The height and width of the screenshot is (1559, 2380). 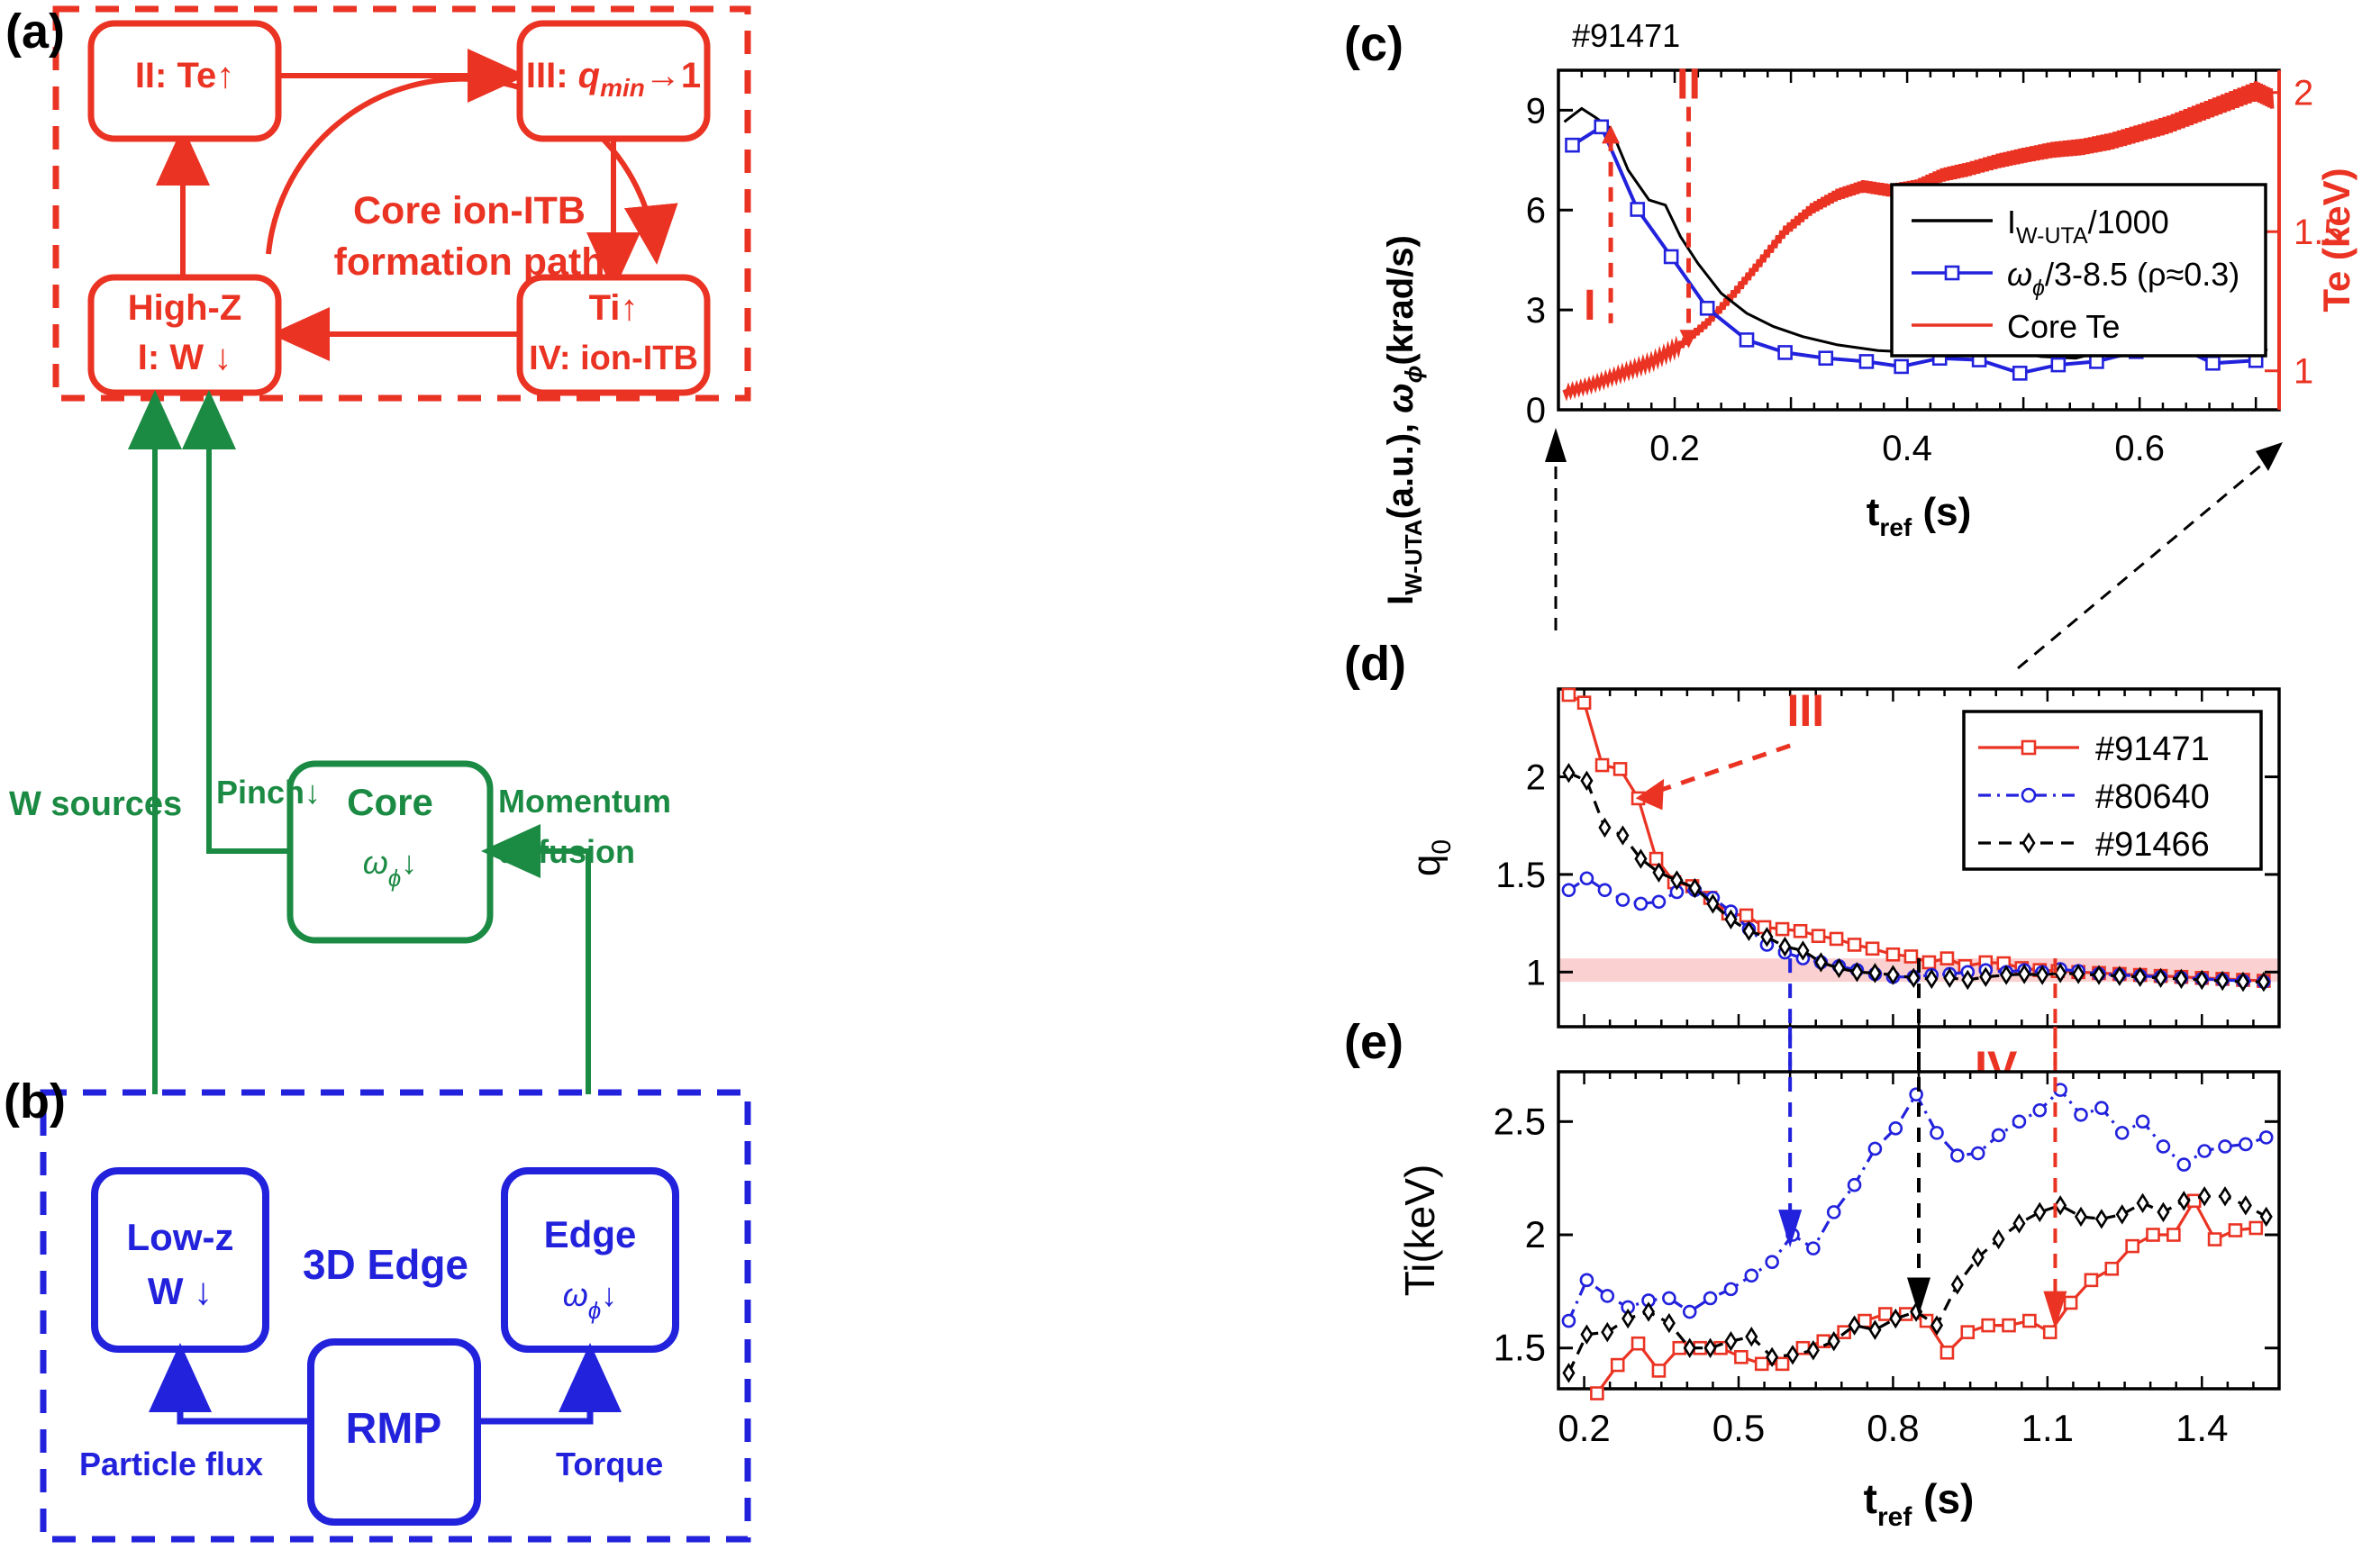 I want to click on panel-e-ylabel: Ti(keV), so click(x=1419, y=1231).